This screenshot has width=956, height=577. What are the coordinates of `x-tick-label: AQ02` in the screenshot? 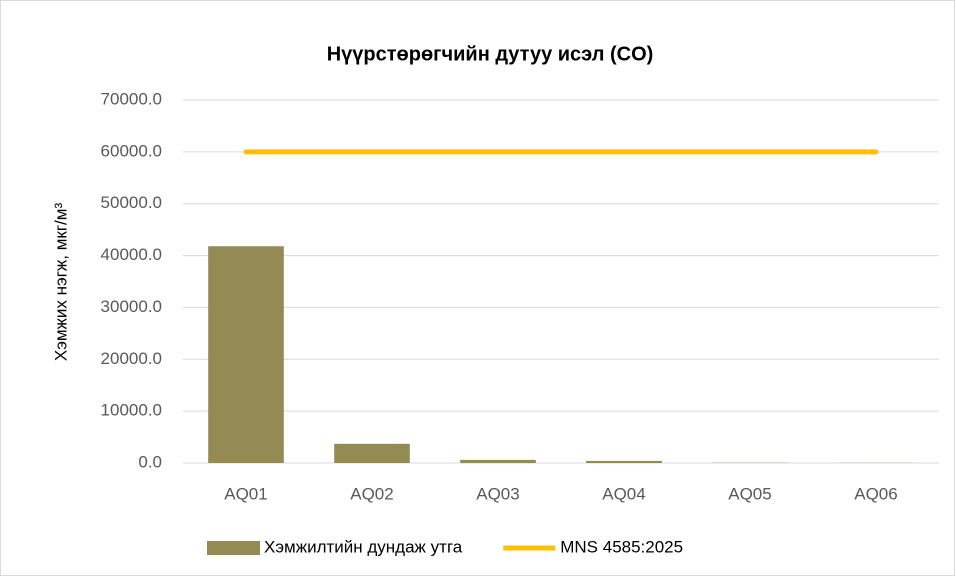 It's located at (371, 493).